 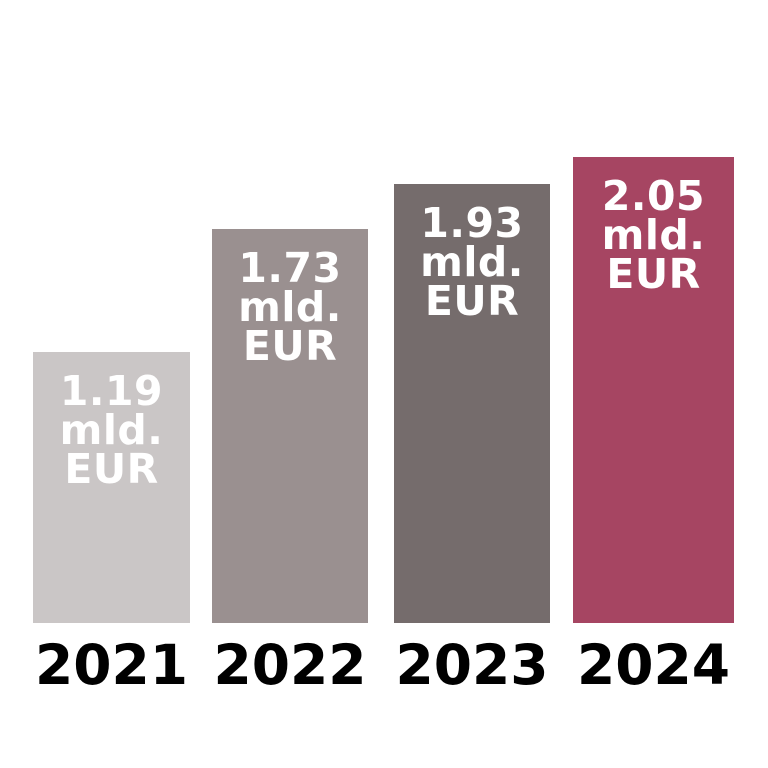 I want to click on bar-2021: 1.19 mld. EUR, so click(x=111, y=487).